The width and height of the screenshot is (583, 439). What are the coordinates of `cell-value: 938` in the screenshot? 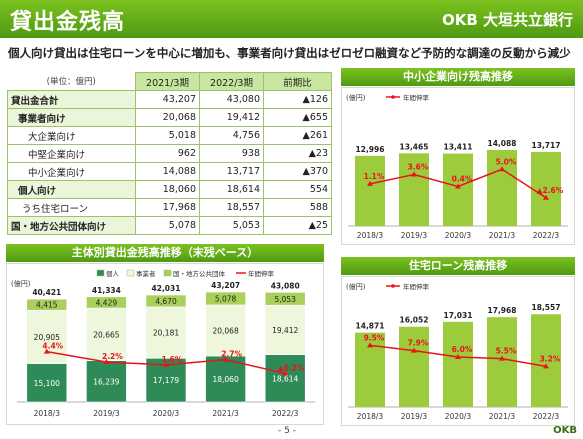 It's located at (231, 153).